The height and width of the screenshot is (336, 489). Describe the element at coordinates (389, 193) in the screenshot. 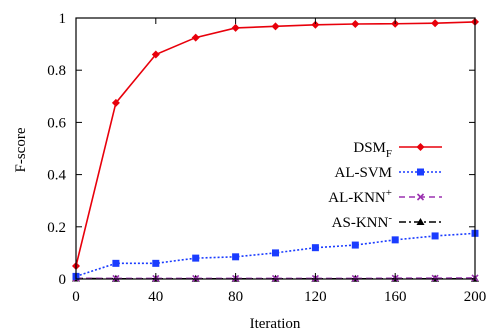

I see `legend-label-superscript: +` at that location.